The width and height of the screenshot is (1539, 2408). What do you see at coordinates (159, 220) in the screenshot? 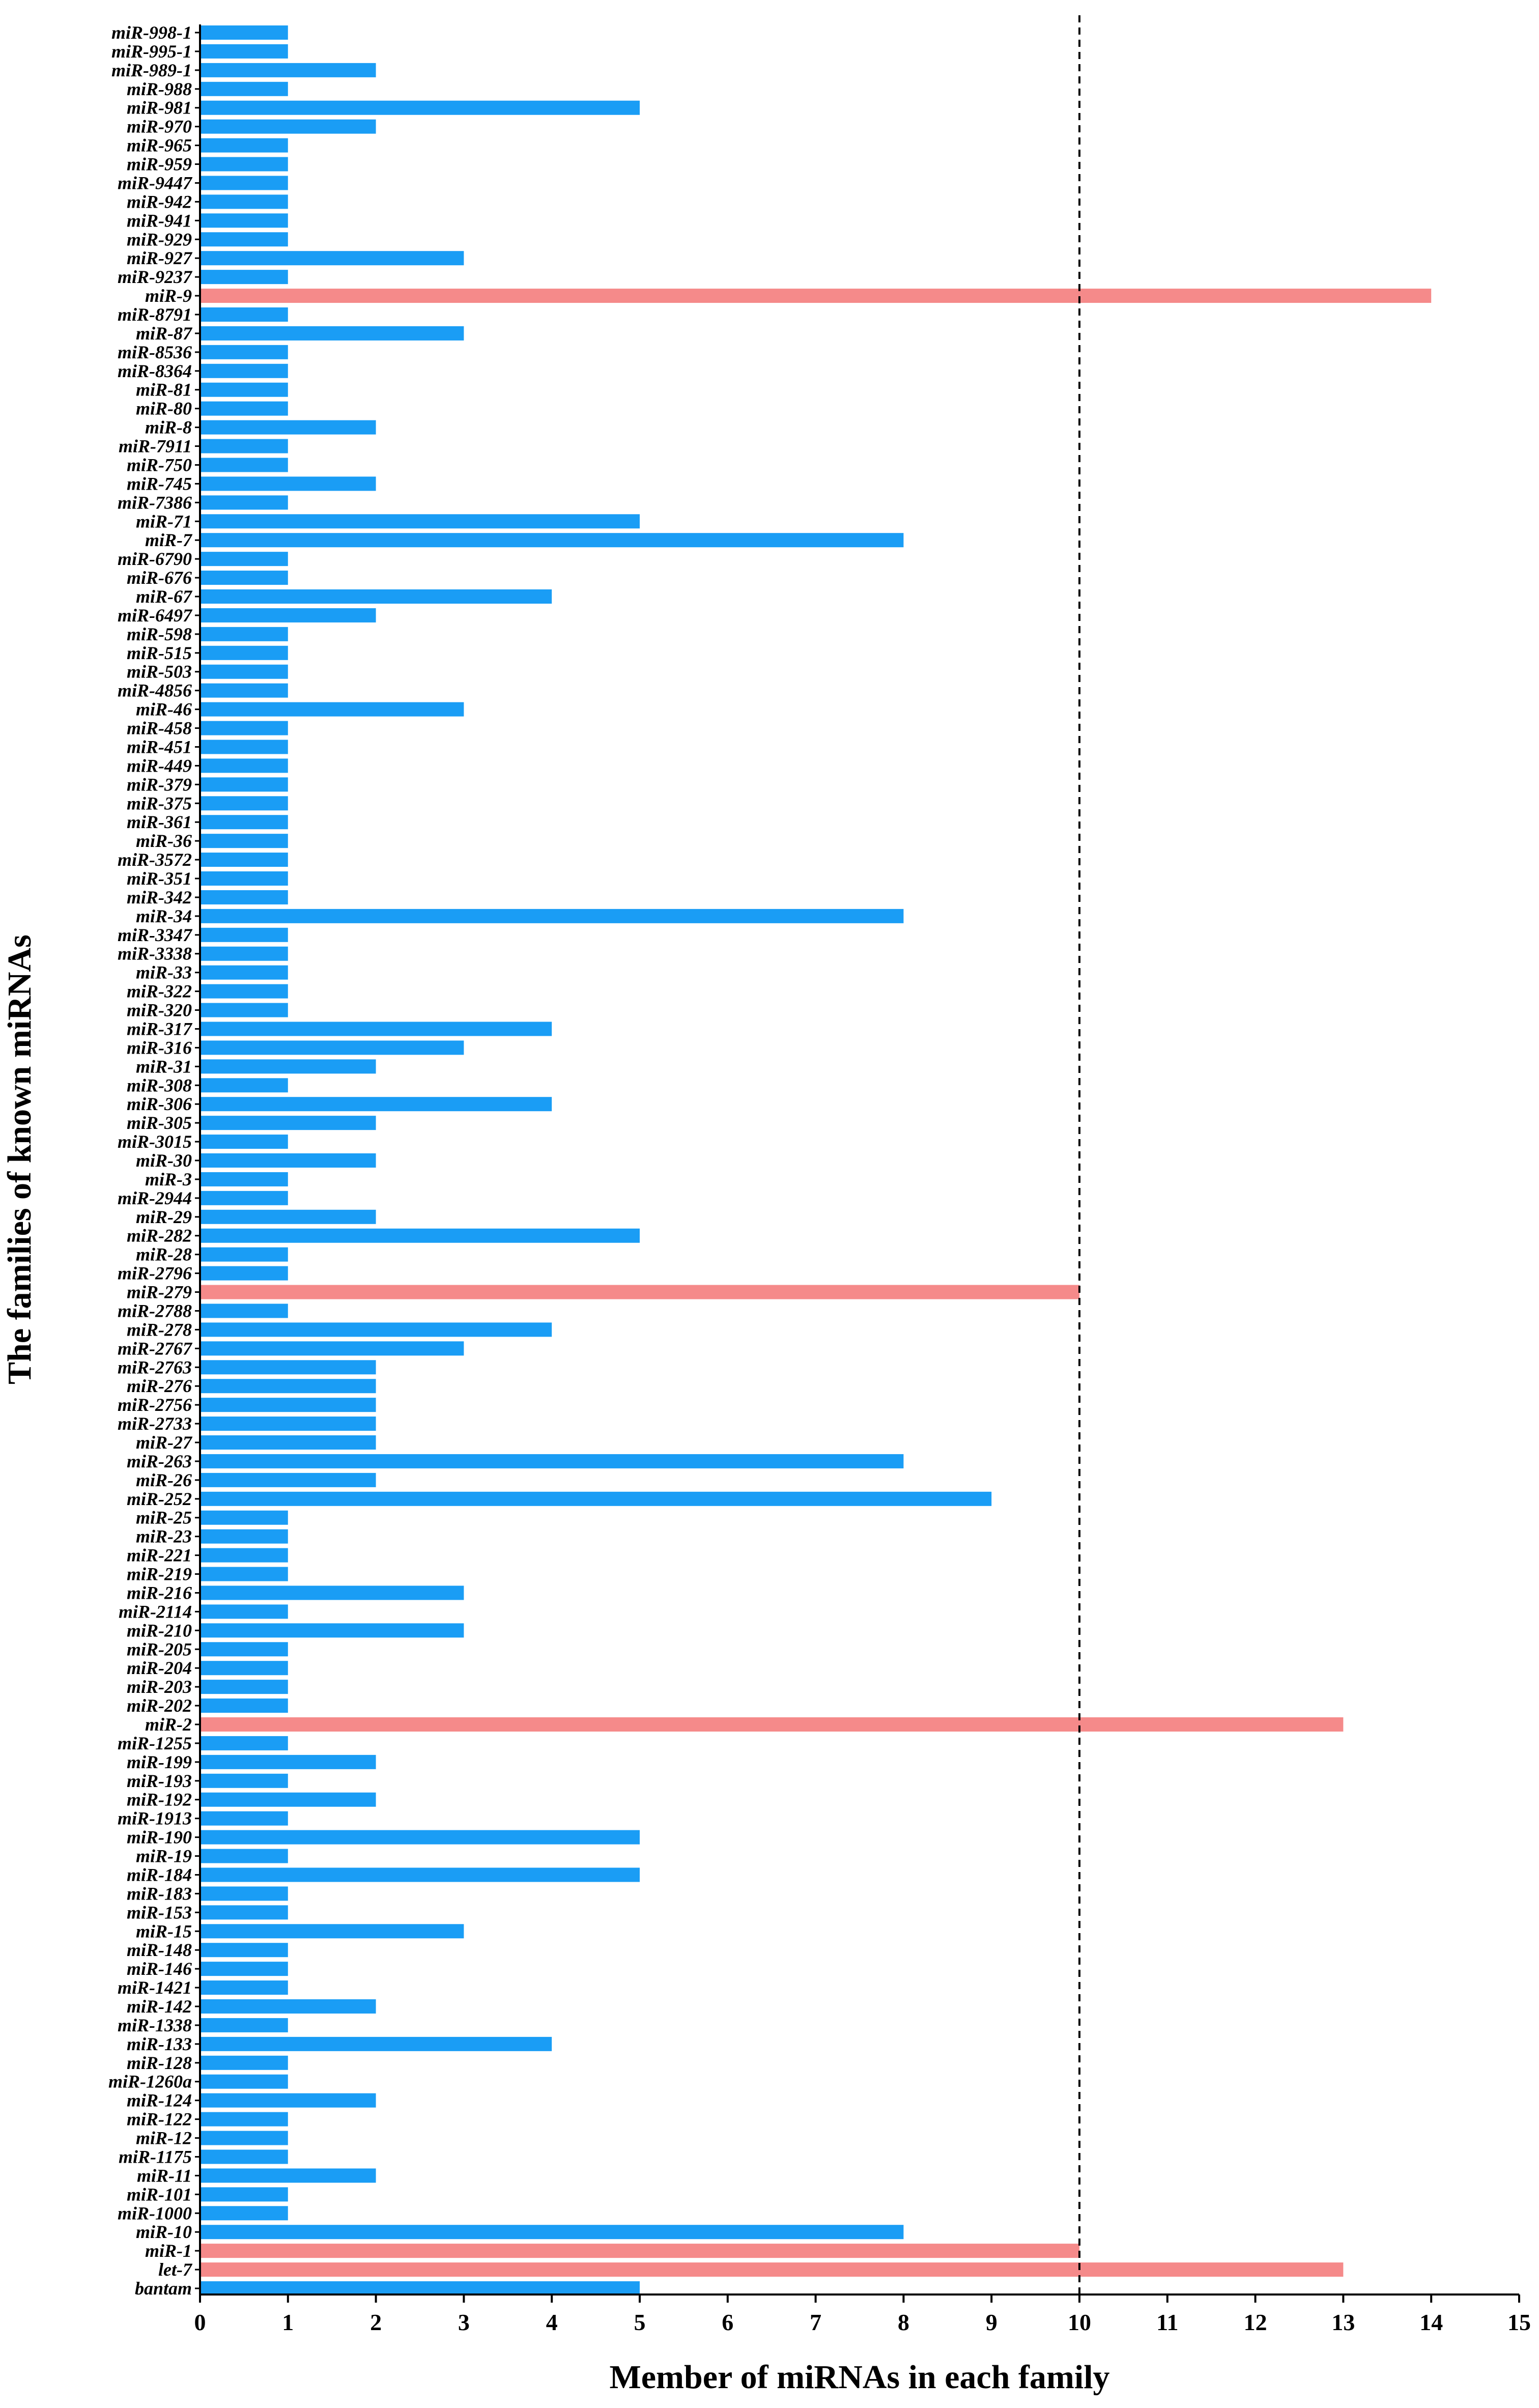
I see `y-tick-label-miR-941: miR-941` at bounding box center [159, 220].